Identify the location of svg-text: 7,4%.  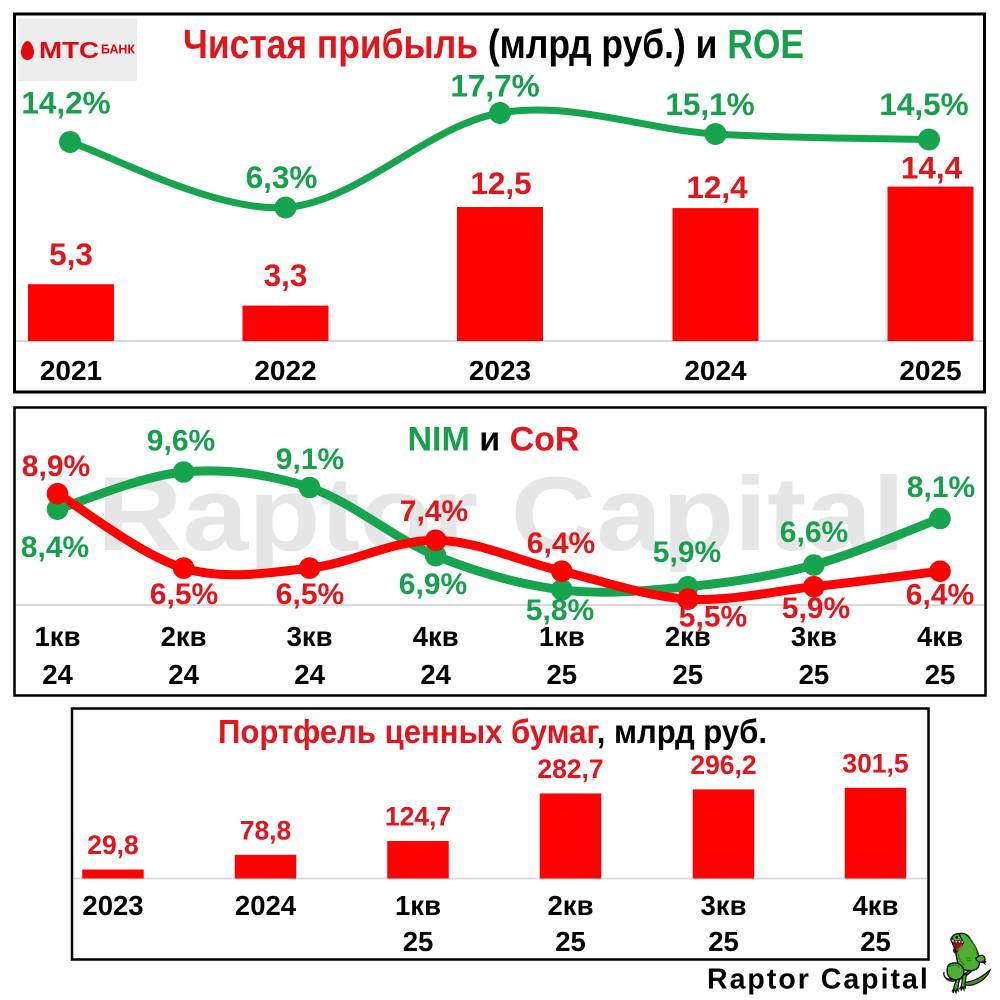
(434, 511).